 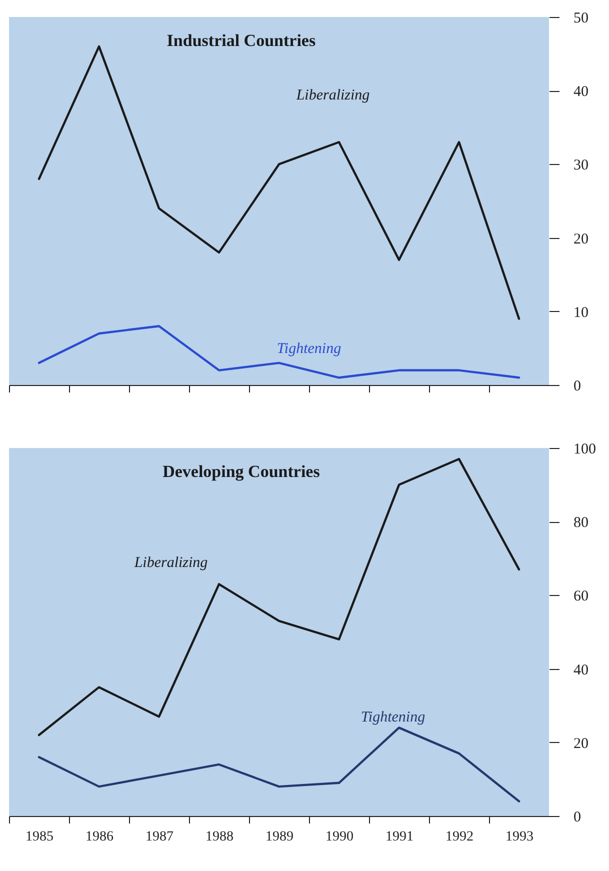 I want to click on y-tick-label: 60, so click(x=581, y=596).